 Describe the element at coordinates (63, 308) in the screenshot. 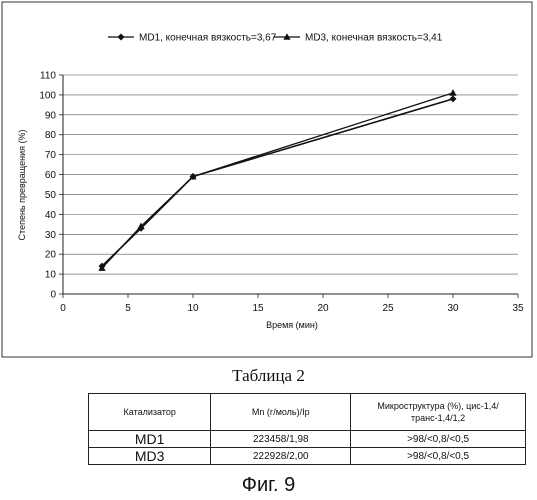

I see `x-tick-label: 0` at that location.